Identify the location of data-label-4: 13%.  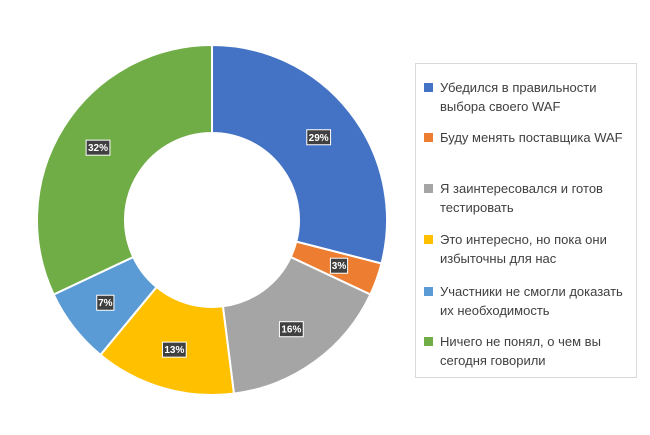
(174, 349).